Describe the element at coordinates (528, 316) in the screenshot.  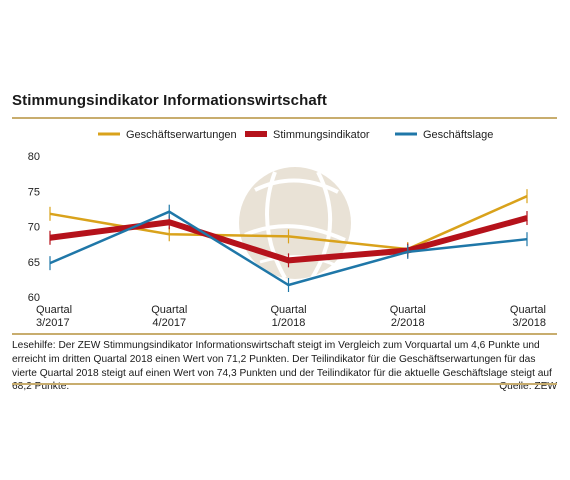
I see `x-tick-label: Quartal 3/2018` at that location.